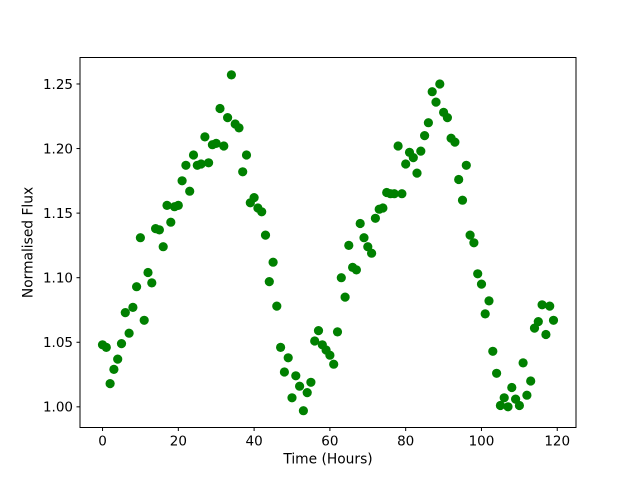 Image resolution: width=640 pixels, height=484 pixels. Describe the element at coordinates (58, 408) in the screenshot. I see `y-tick-label: 1.00` at that location.